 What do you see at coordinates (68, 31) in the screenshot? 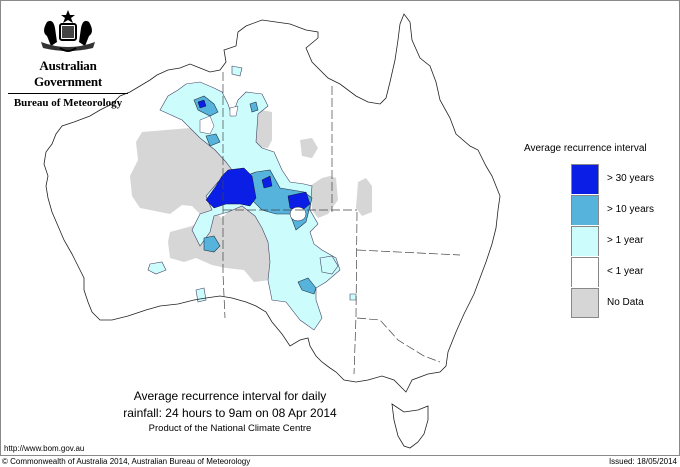
I see `coat-of-arms-icon` at bounding box center [68, 31].